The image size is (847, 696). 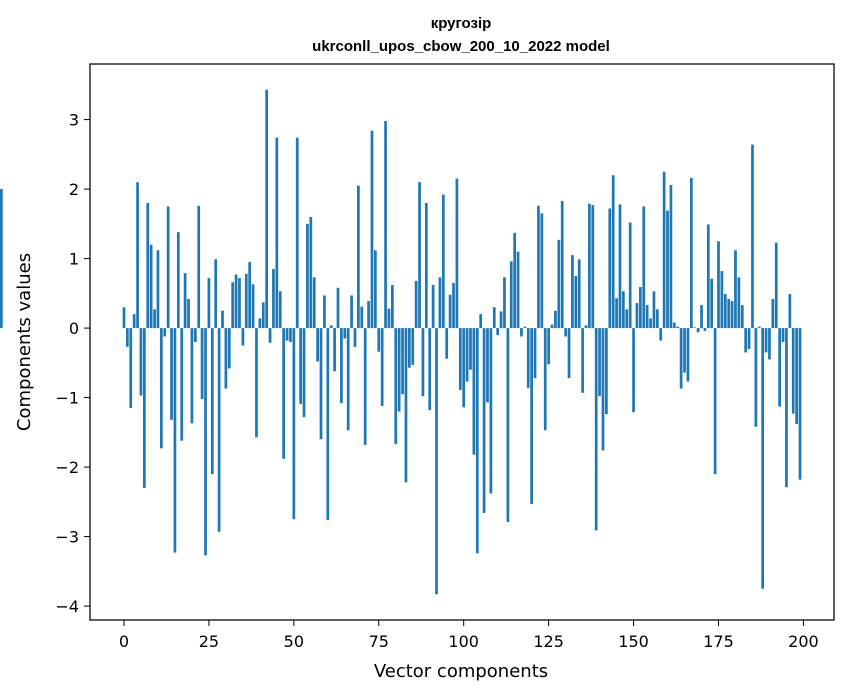 What do you see at coordinates (74, 189) in the screenshot?
I see `y-tick-label: 2` at bounding box center [74, 189].